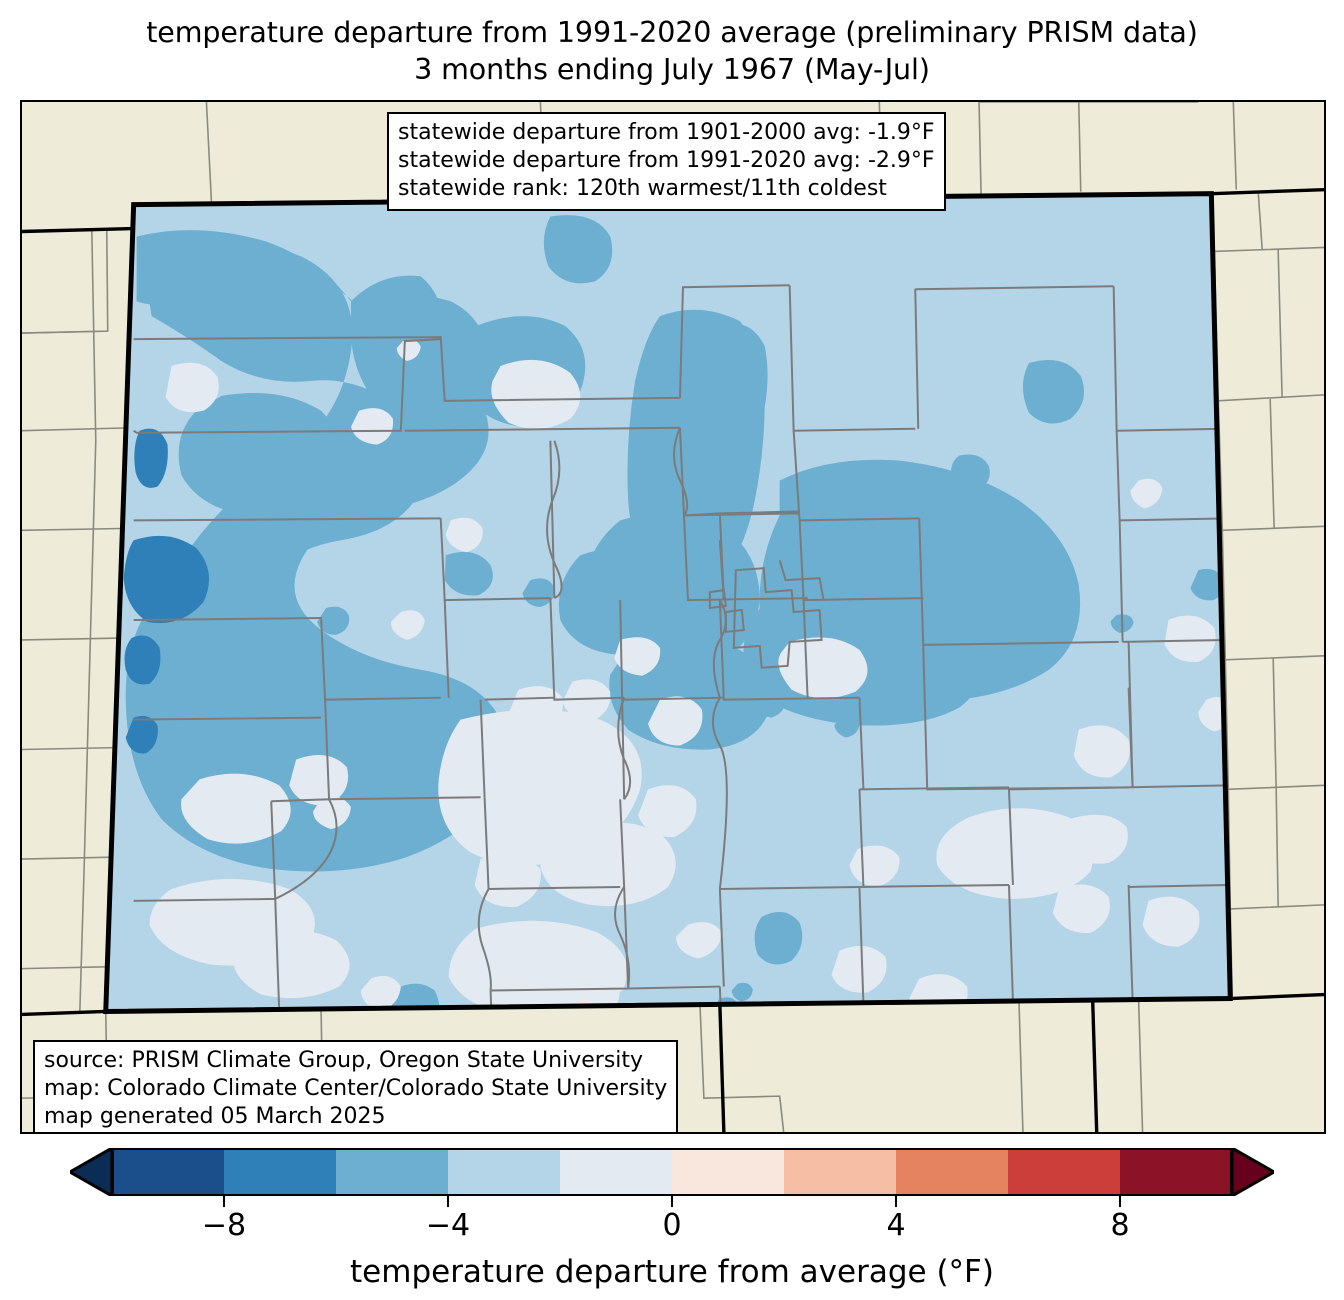  Describe the element at coordinates (1120, 1225) in the screenshot. I see `colorbar-tick-label-4: 8` at that location.